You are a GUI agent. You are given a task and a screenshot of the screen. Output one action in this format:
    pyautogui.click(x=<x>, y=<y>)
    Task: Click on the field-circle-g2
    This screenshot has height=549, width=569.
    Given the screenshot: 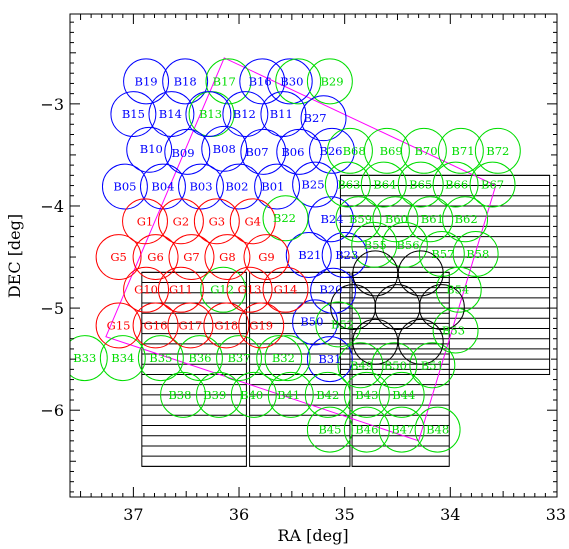 What is the action you would take?
    pyautogui.click(x=180, y=221)
    